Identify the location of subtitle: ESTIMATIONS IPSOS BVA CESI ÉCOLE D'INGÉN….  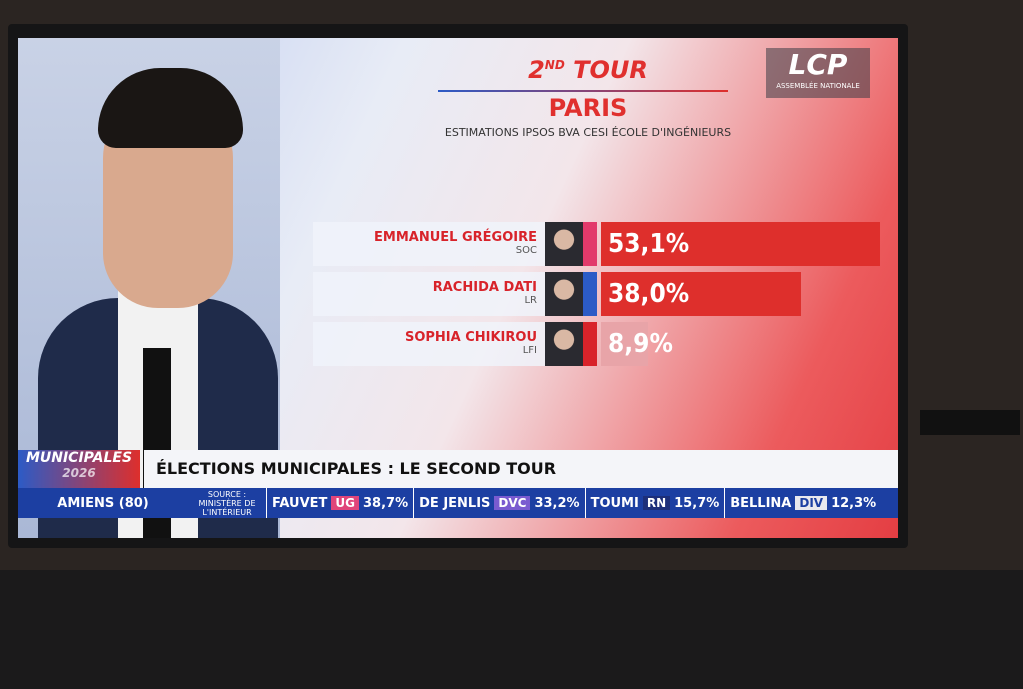
(588, 132).